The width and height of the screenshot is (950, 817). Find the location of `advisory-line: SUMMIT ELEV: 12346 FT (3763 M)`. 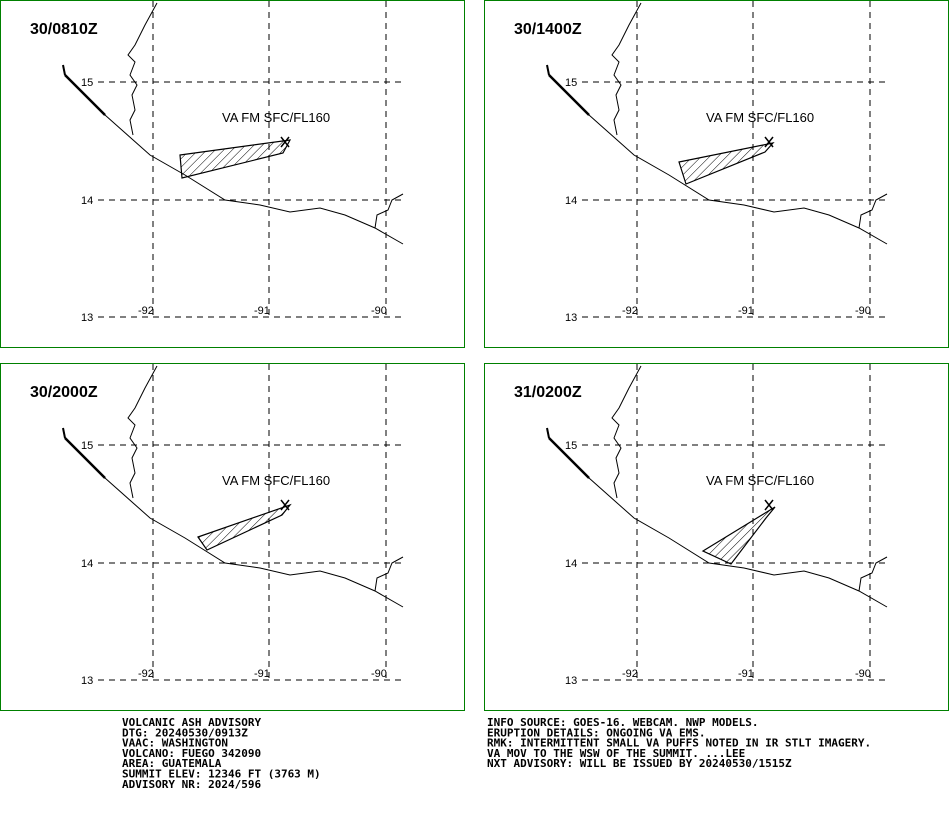

advisory-line: SUMMIT ELEV: 12346 FT (3763 M) is located at coordinates (221, 774).